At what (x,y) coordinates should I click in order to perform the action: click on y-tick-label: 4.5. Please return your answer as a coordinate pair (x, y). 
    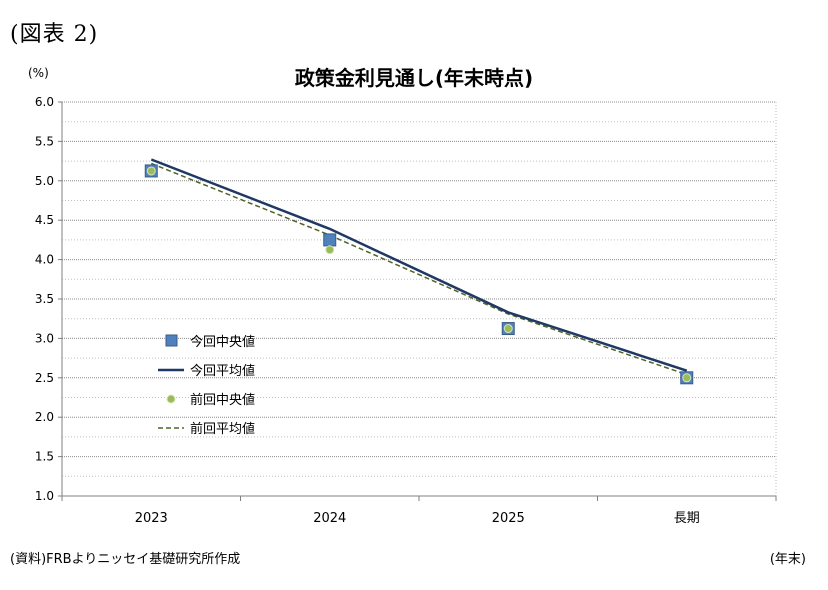
    Looking at the image, I should click on (44, 220).